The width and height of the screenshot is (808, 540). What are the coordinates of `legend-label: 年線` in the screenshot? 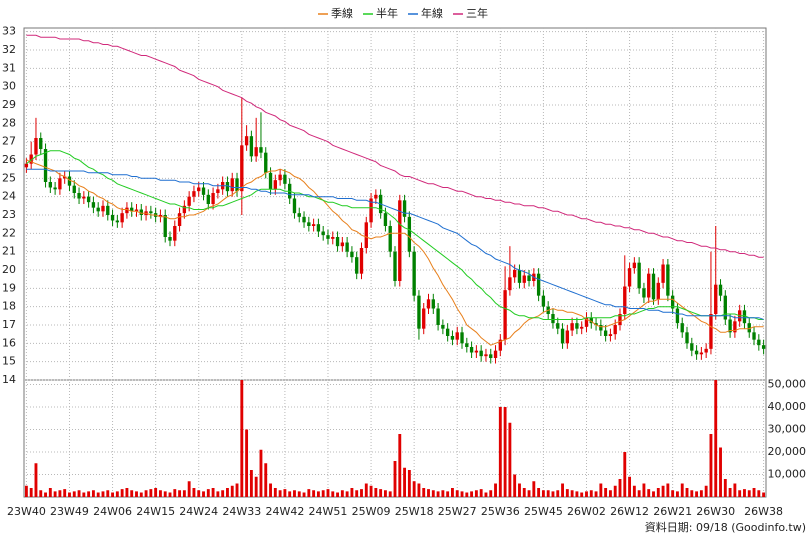 It's located at (432, 13).